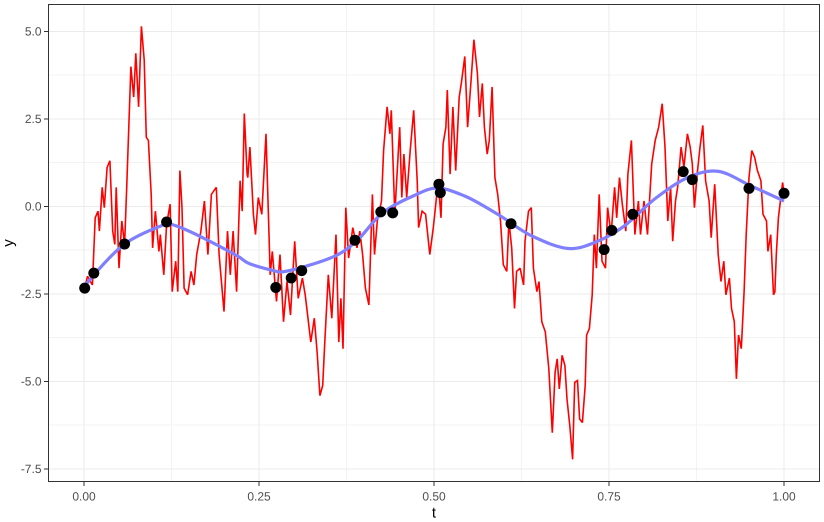 The width and height of the screenshot is (824, 522). Describe the element at coordinates (33, 206) in the screenshot. I see `y-tick-label: 0.0` at that location.